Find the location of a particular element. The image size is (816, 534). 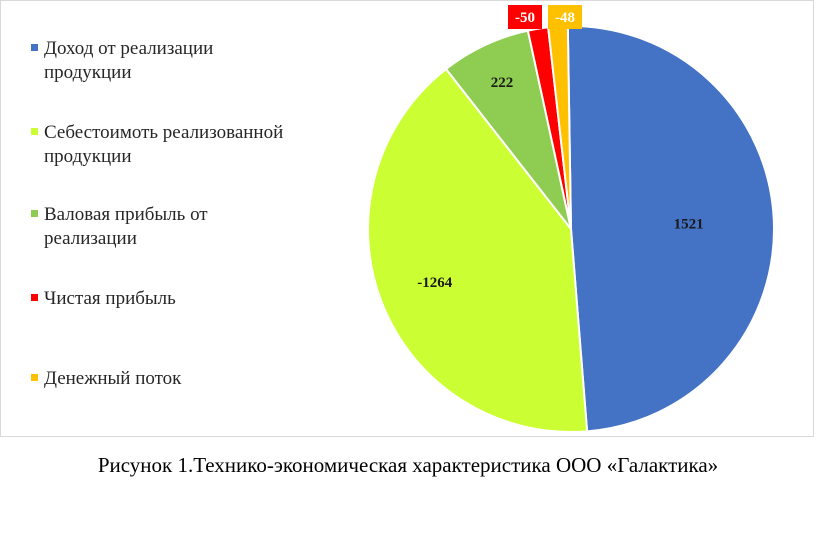

legend-item-1: Доход от реализации продукции is located at coordinates (177, 61).